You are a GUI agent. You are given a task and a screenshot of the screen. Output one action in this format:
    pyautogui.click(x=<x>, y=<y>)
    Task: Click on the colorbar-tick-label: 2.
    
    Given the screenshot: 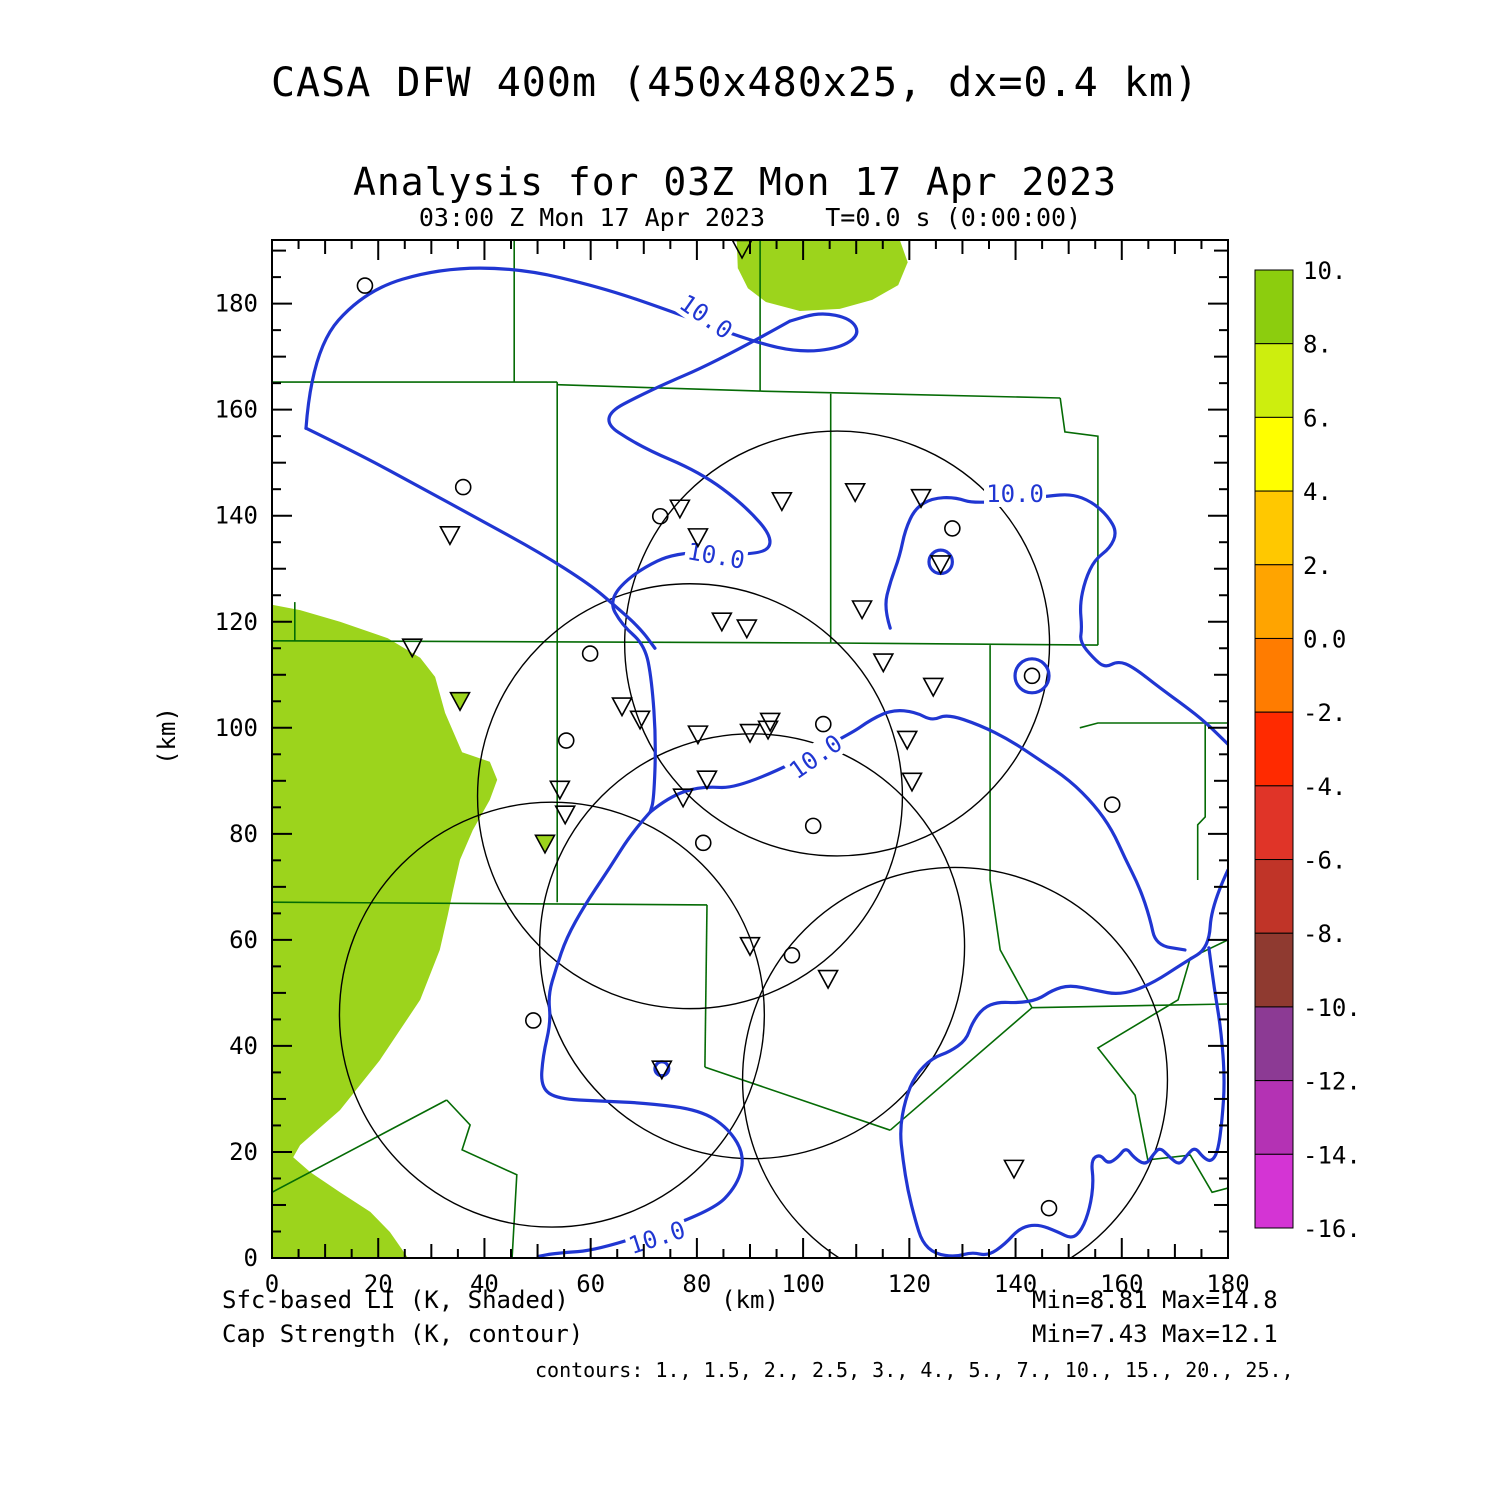 What is the action you would take?
    pyautogui.click(x=1317, y=566)
    